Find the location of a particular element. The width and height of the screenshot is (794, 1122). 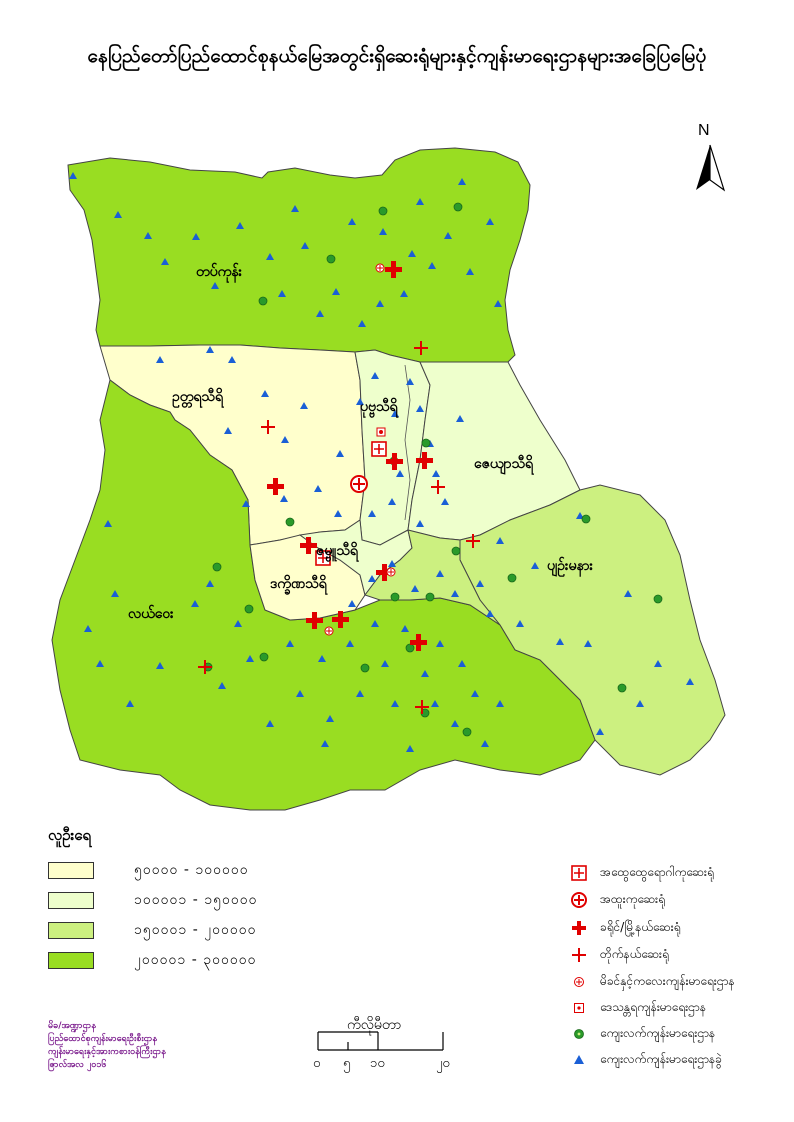

legend-item: ၅၀၀၀၀ - ၁၀၀၀၀၀ is located at coordinates (148, 870).